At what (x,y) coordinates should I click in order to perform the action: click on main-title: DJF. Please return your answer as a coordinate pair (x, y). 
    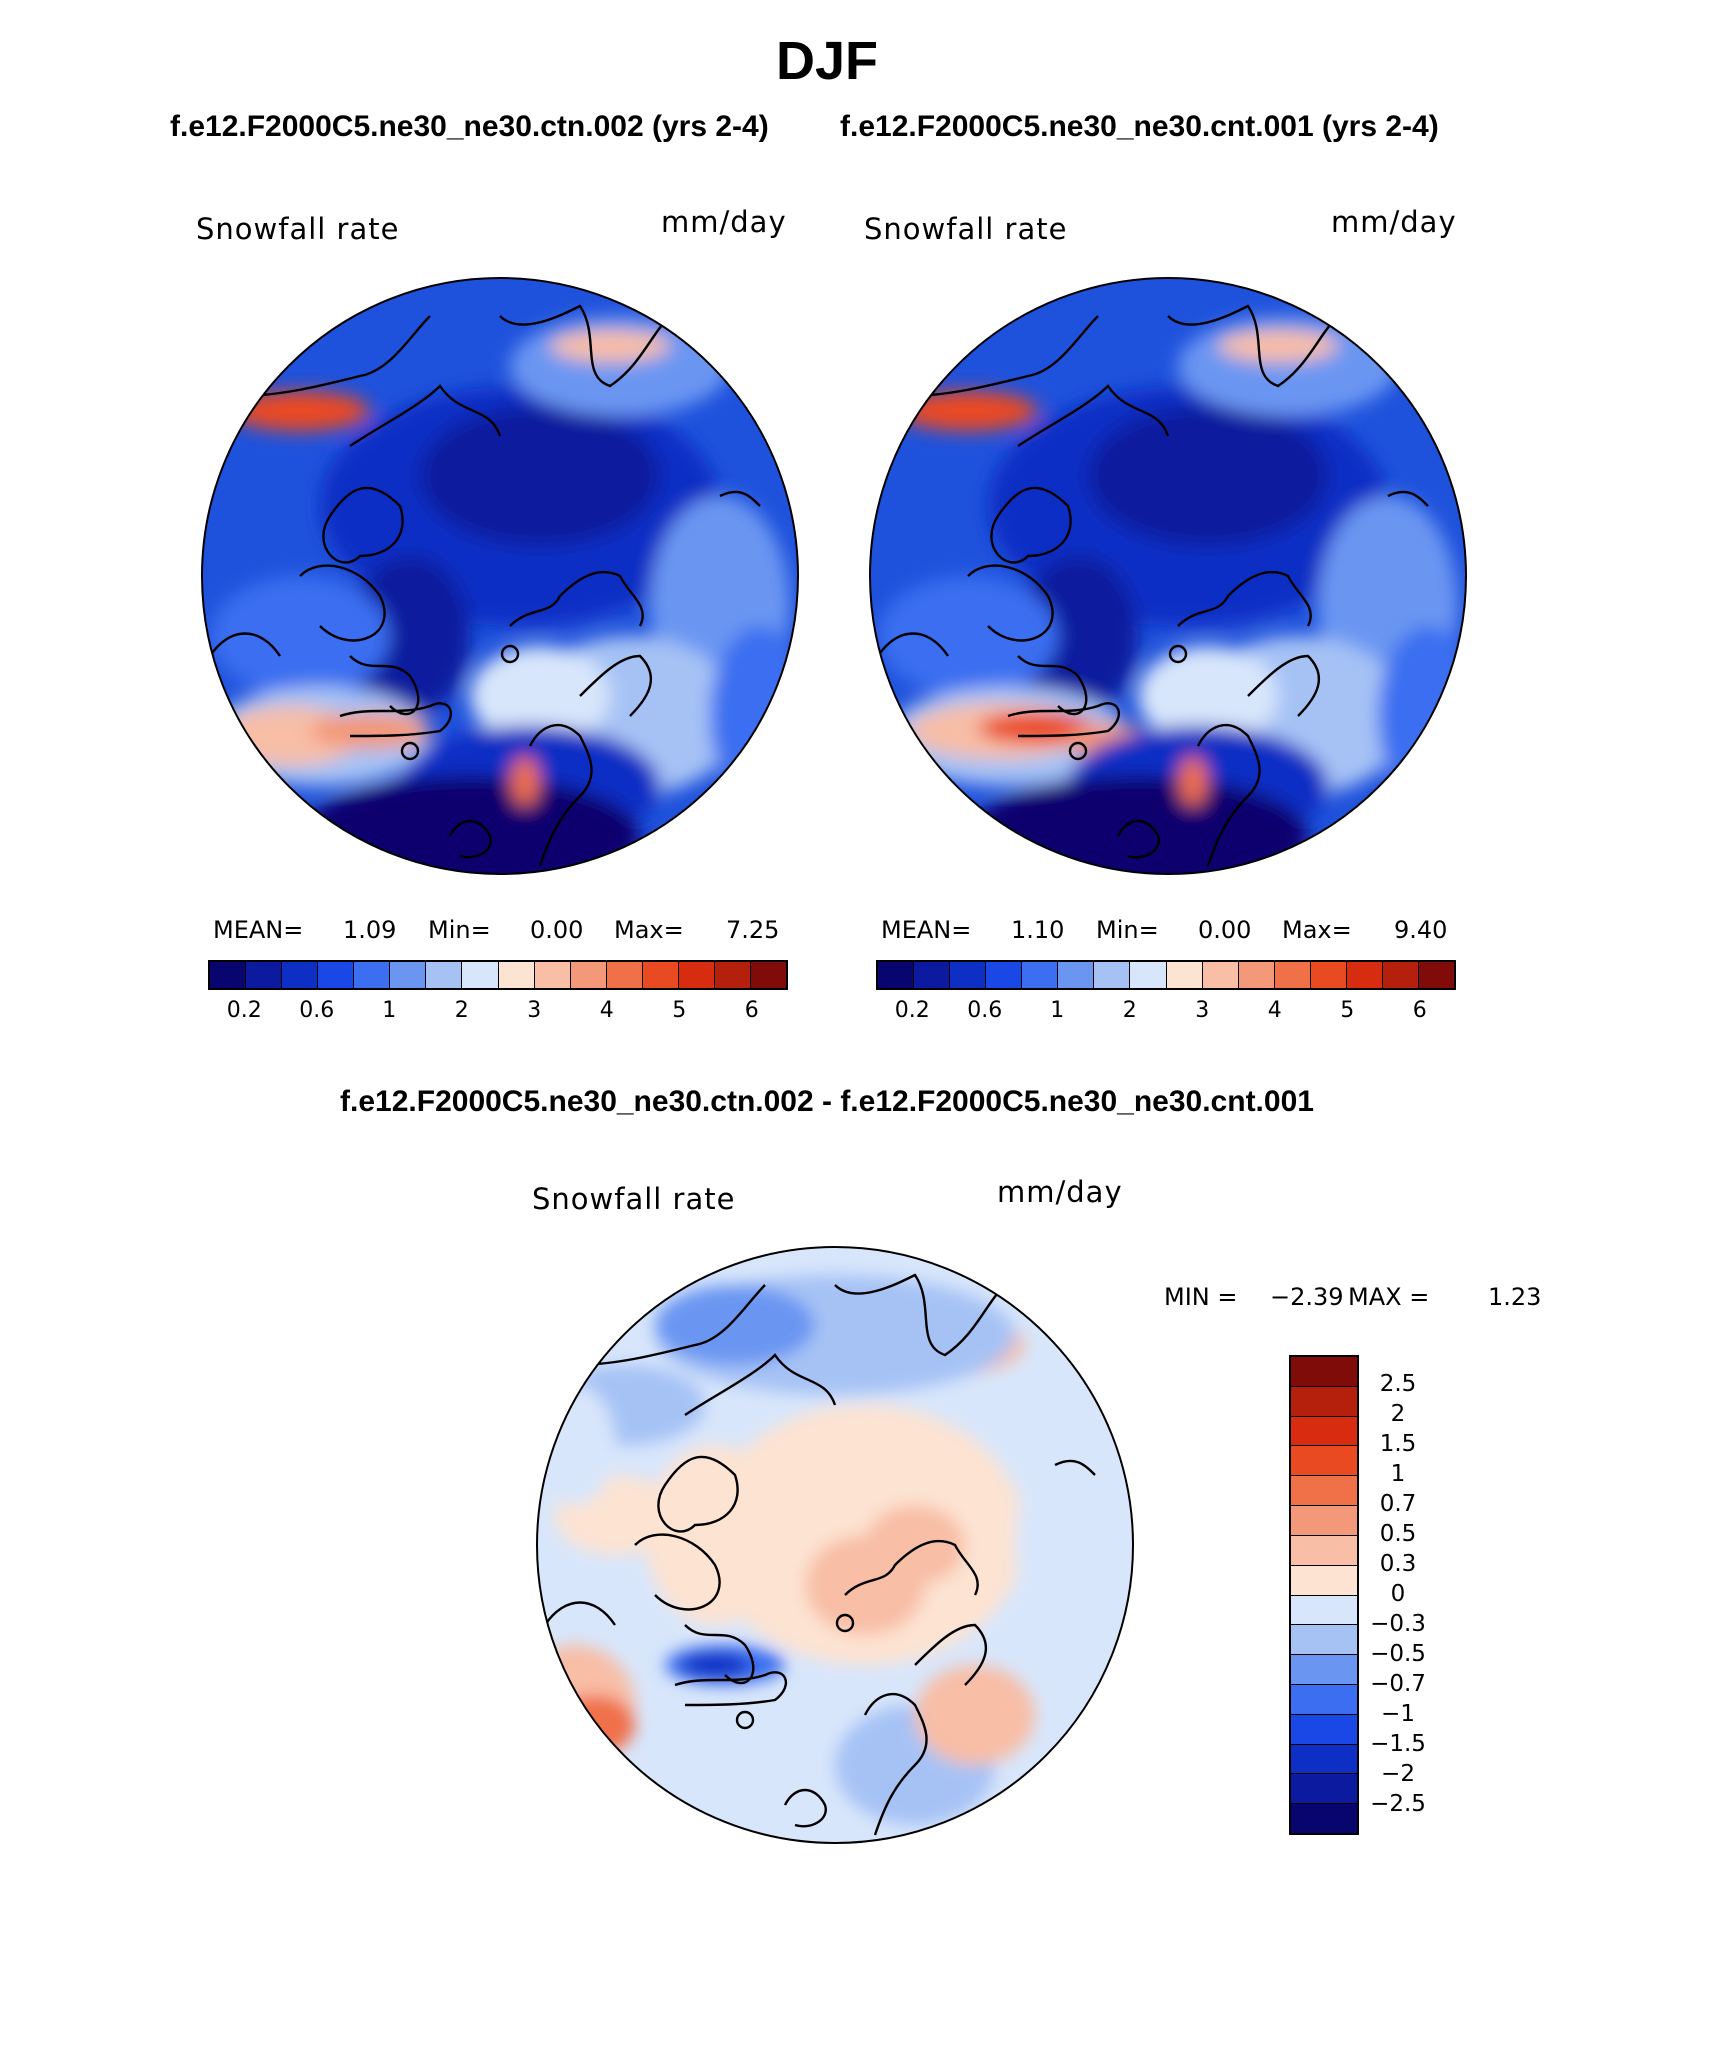
    Looking at the image, I should click on (826, 61).